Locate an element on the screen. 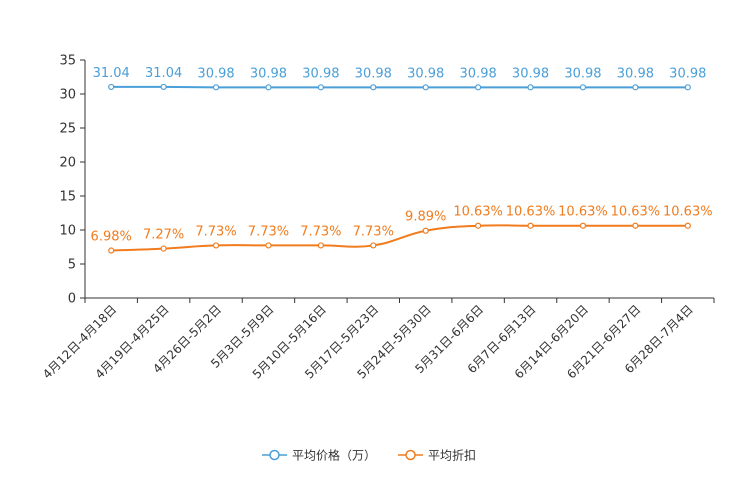 The height and width of the screenshot is (496, 744). data-label: 6.98% is located at coordinates (111, 237).